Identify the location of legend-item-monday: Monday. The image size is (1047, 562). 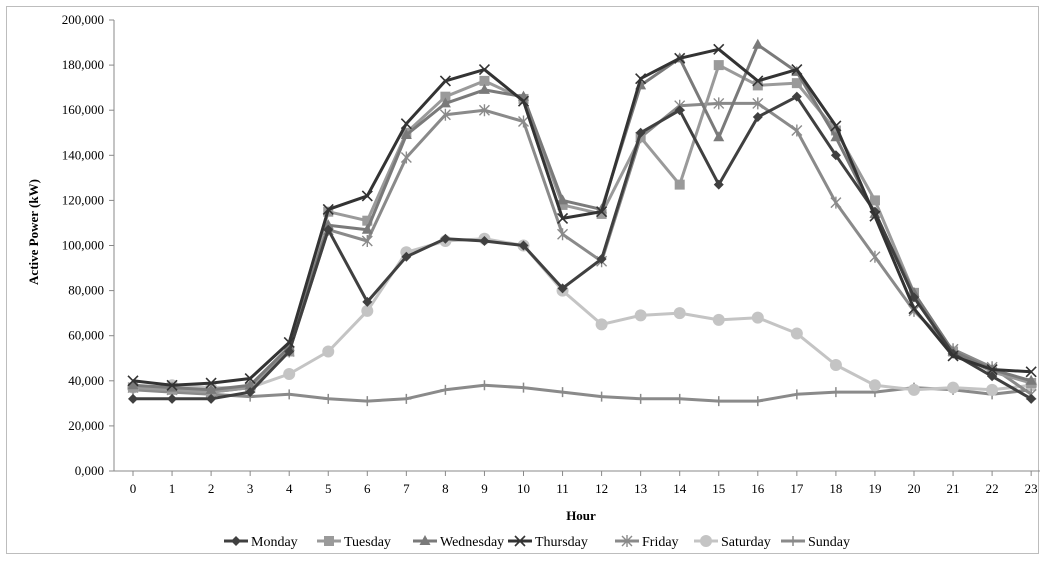
(261, 542).